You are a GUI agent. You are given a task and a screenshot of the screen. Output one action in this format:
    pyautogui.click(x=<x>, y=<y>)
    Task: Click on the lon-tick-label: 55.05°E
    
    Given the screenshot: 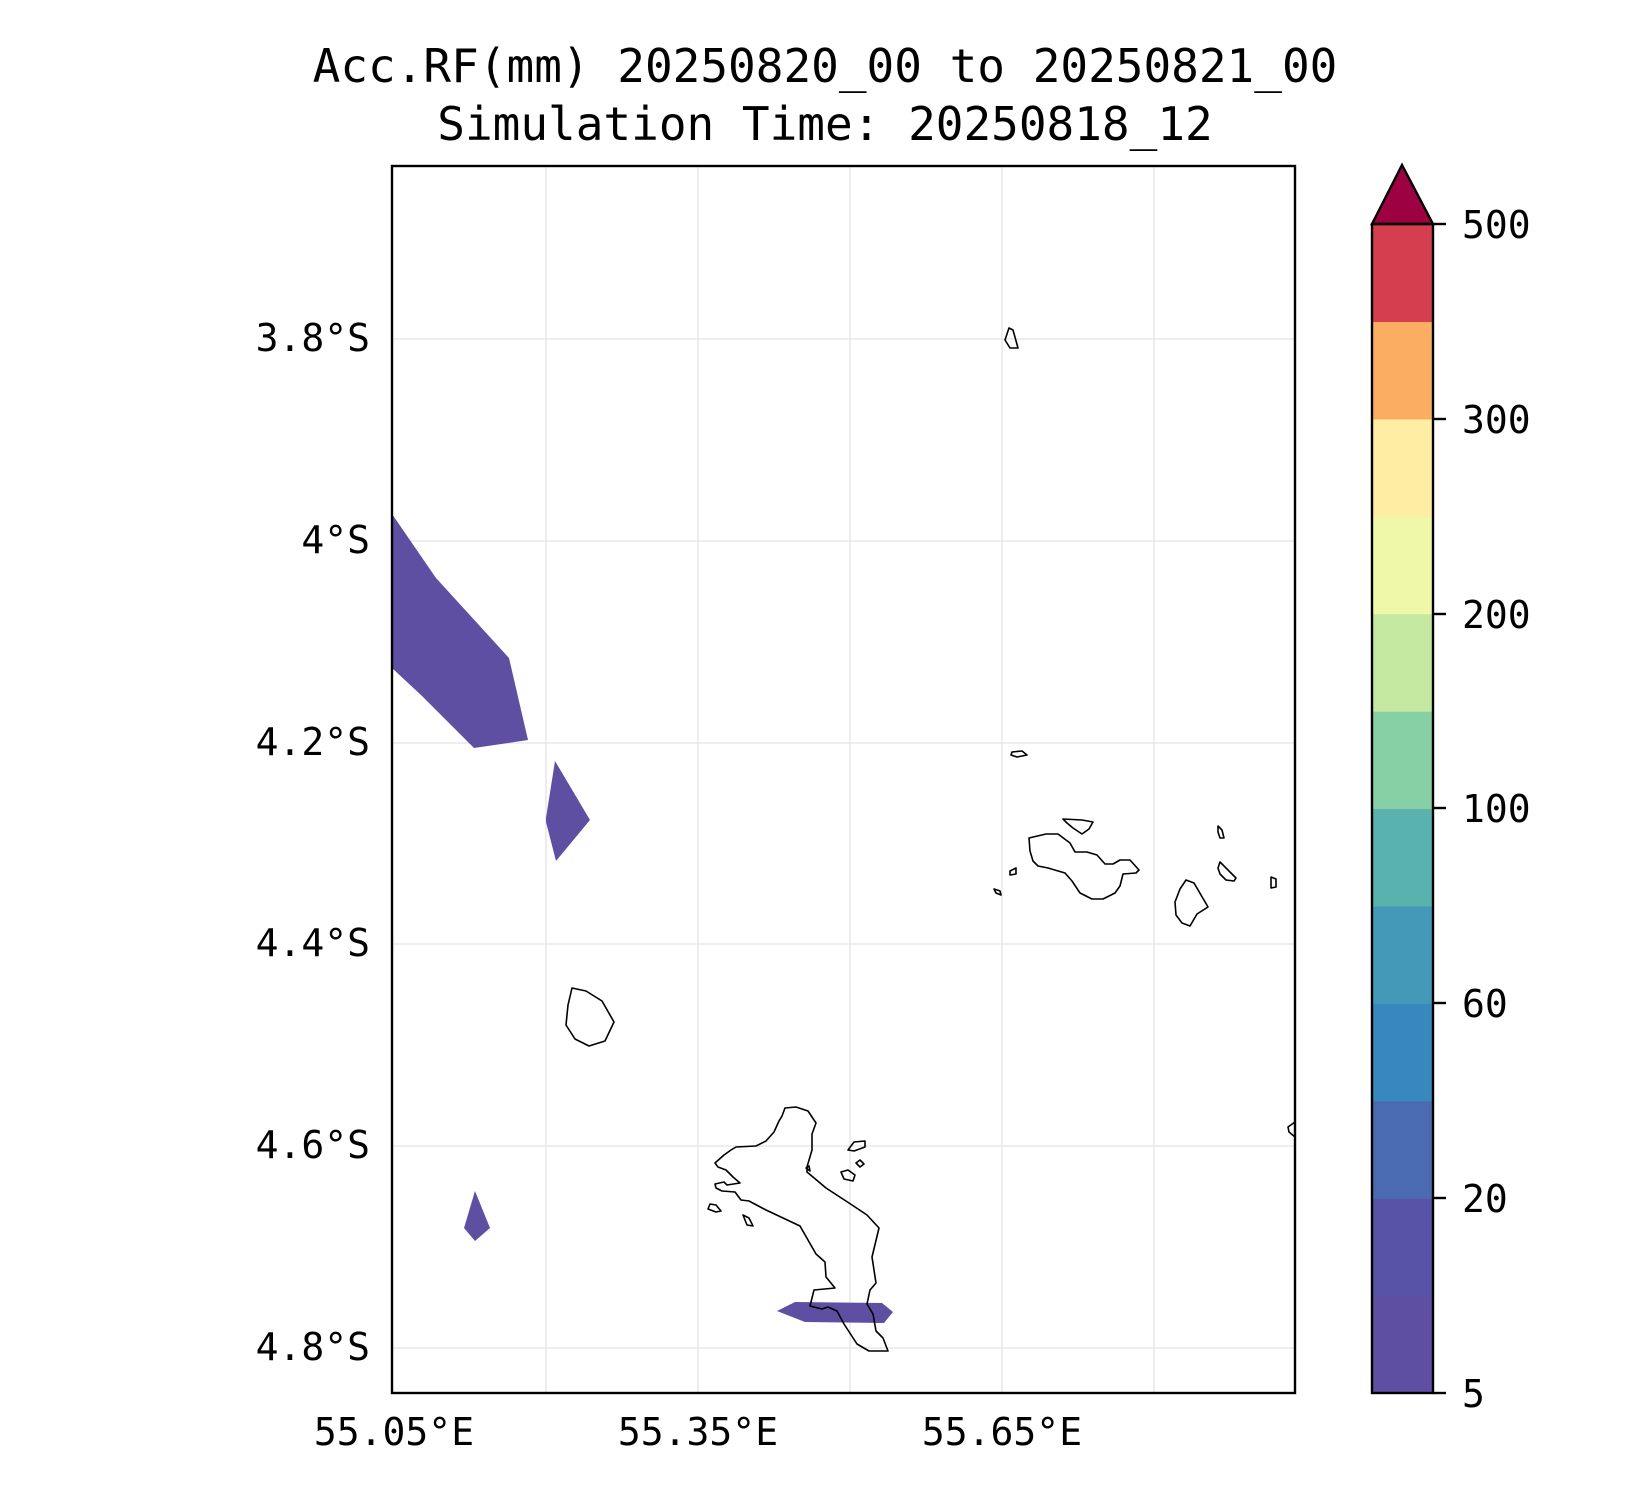 What is the action you would take?
    pyautogui.click(x=394, y=1432)
    